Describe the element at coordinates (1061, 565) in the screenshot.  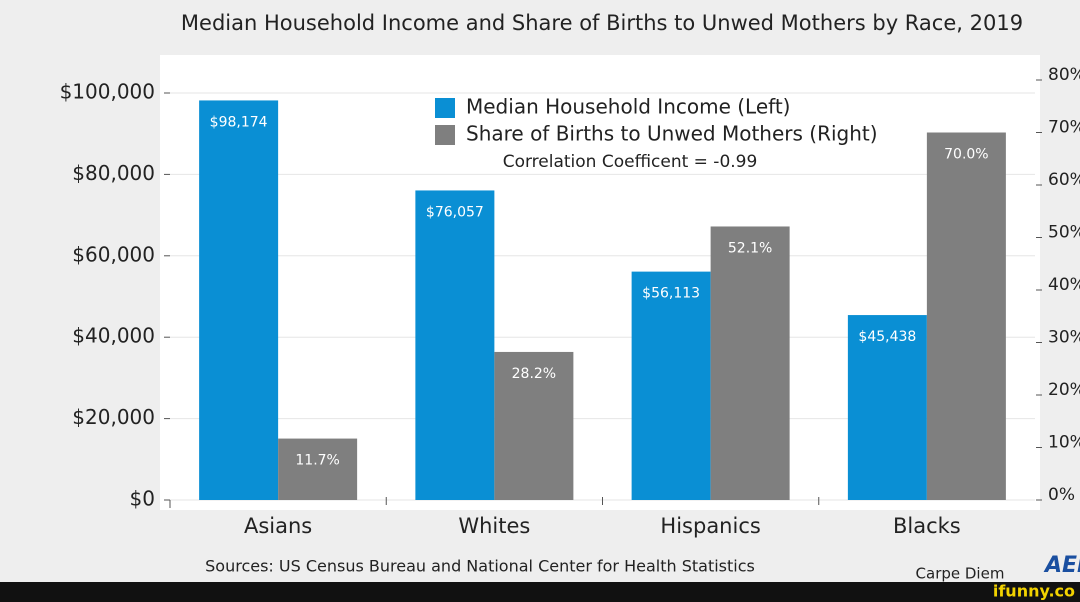
I see `logo: AEI` at that location.